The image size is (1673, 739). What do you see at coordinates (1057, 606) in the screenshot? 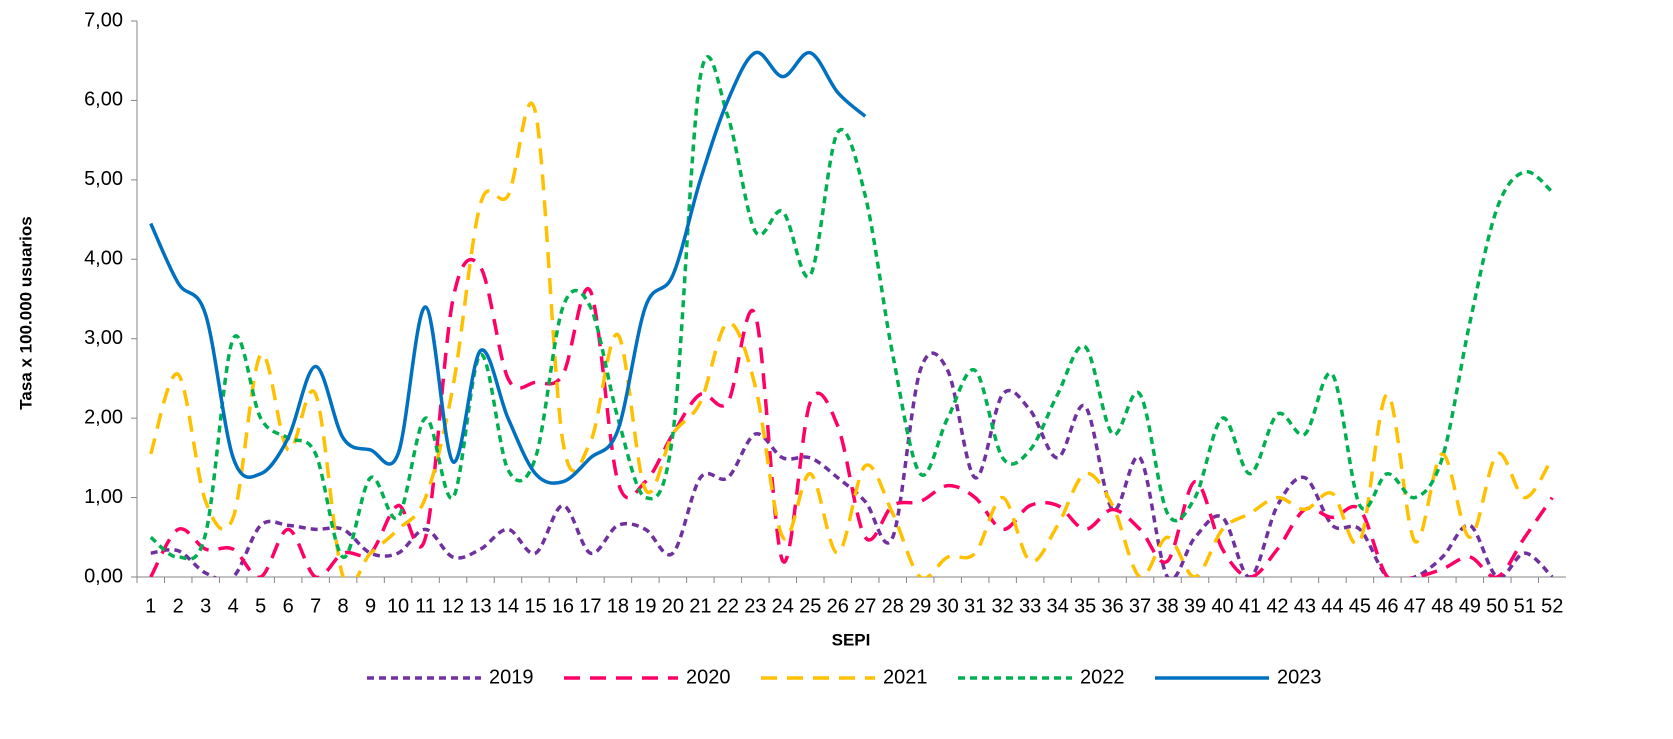
I see `x-tick-label: 34` at bounding box center [1057, 606].